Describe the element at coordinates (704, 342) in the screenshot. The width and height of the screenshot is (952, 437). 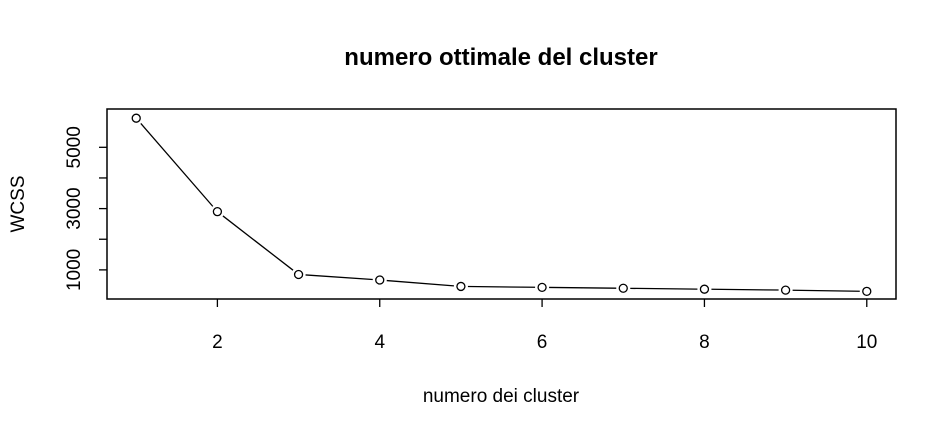
I see `x-tick-label: 8` at that location.